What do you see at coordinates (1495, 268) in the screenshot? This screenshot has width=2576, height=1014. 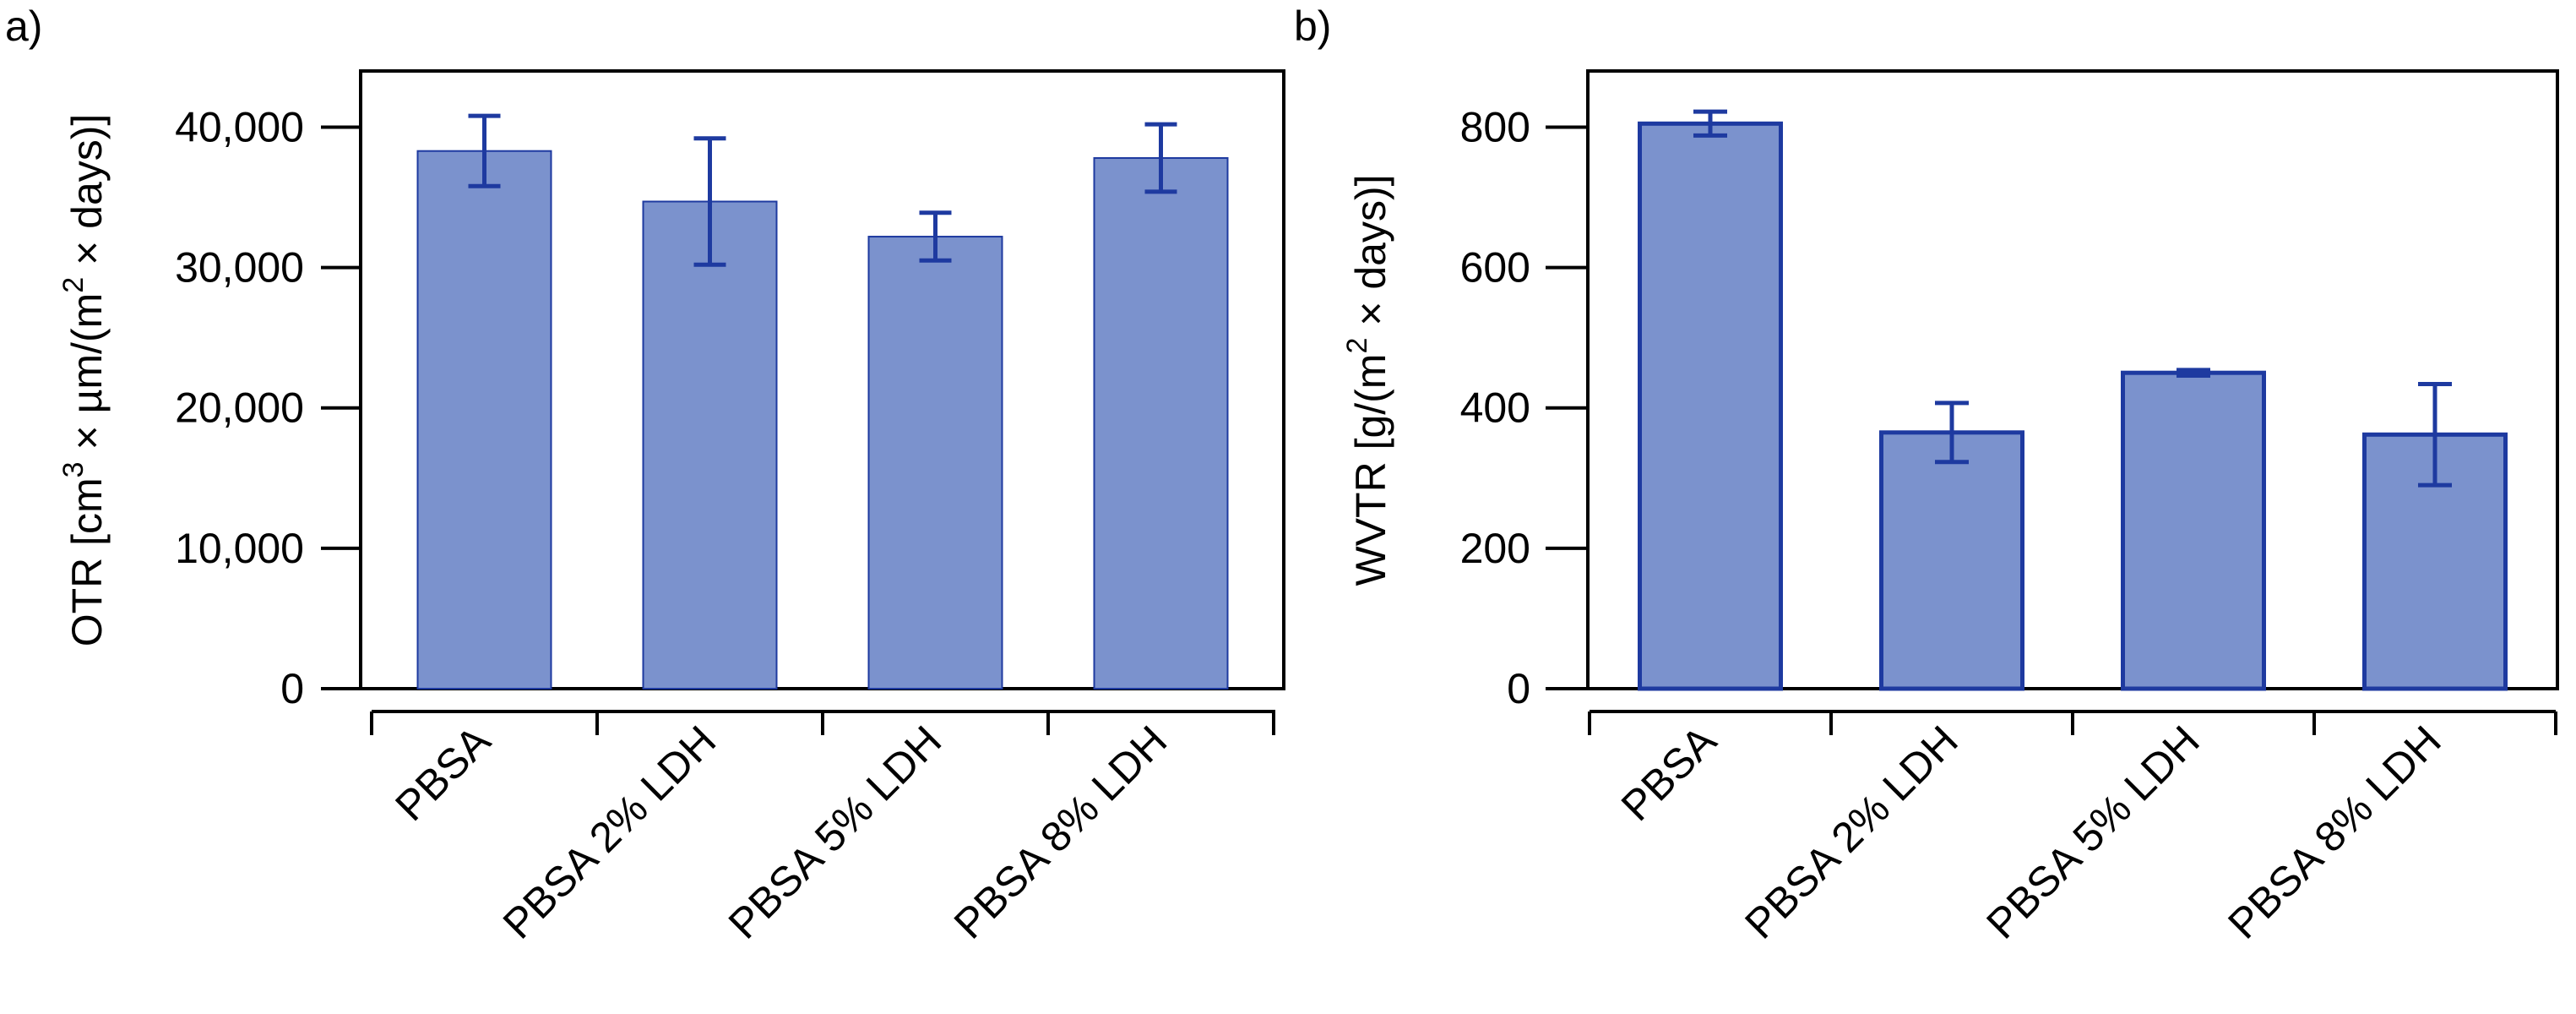 I see `y-tick-label: 600` at bounding box center [1495, 268].